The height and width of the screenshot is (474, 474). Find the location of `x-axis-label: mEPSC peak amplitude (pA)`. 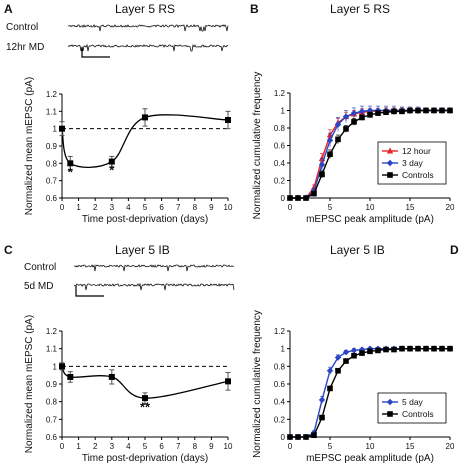

x-axis-label: mEPSC peak amplitude (pA) is located at coordinates (370, 458).